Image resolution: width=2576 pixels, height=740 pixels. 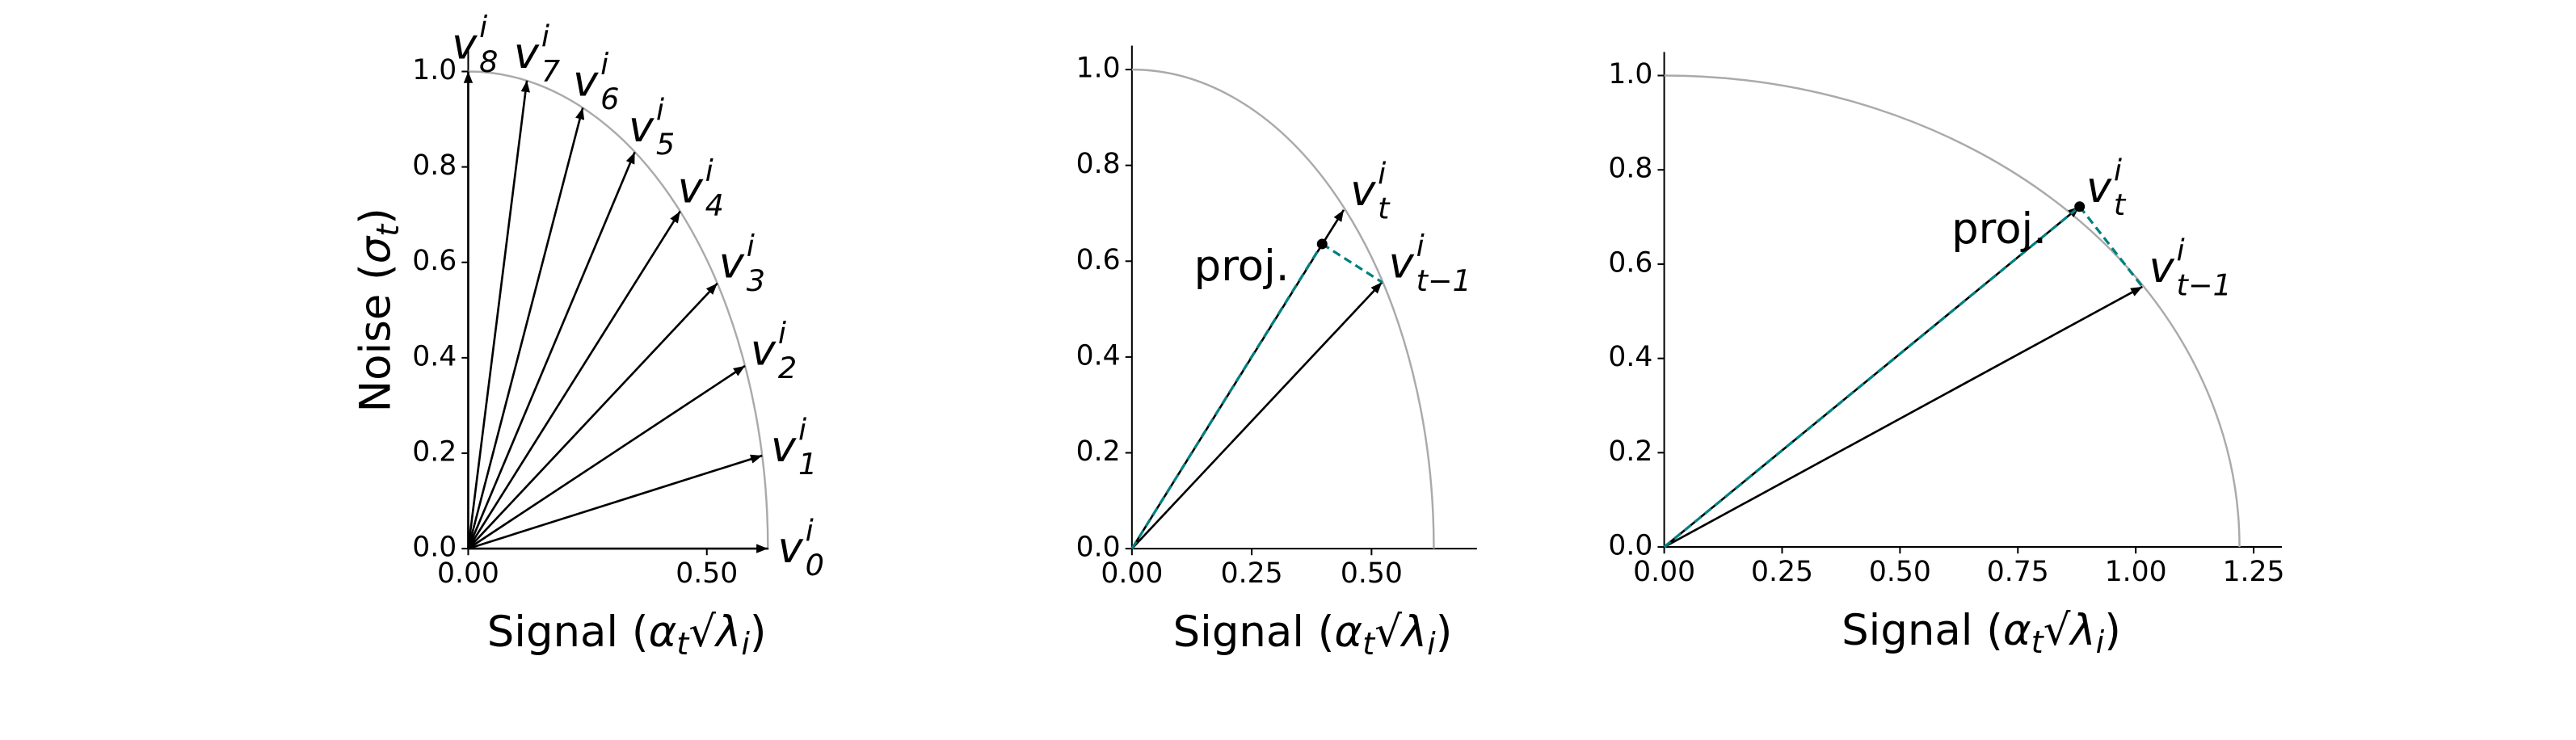 I want to click on vector-label-sub: t−1, so click(x=2203, y=284).